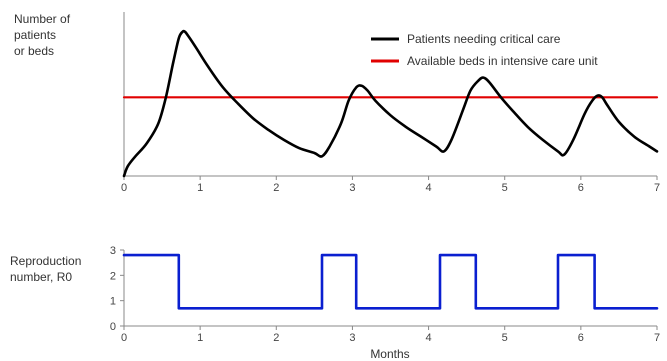 This screenshot has width=667, height=361. Describe the element at coordinates (113, 327) in the screenshot. I see `y-tick-label: 0` at that location.